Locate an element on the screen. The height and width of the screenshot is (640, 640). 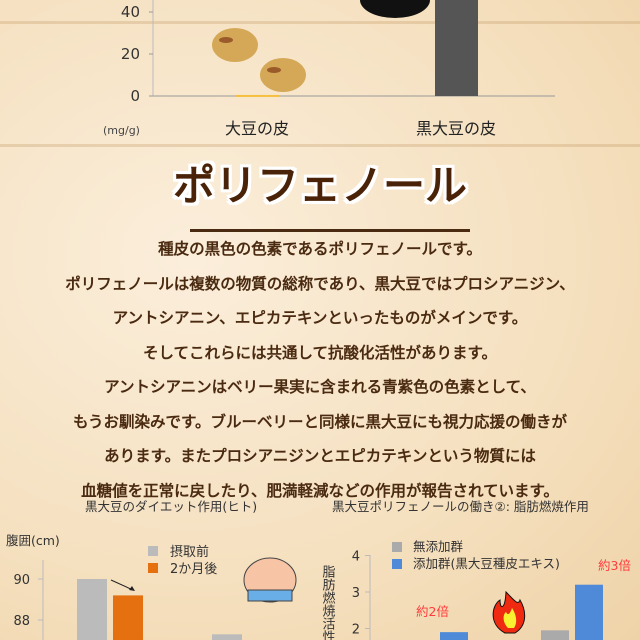
body-line: もうお馴染みです。ブルーベリーと同様に黒大豆にも視力応援の働きが is located at coordinates (320, 421).